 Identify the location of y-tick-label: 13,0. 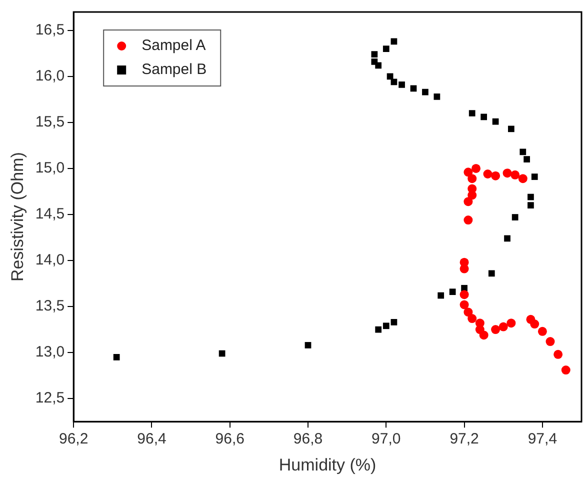
(50, 352).